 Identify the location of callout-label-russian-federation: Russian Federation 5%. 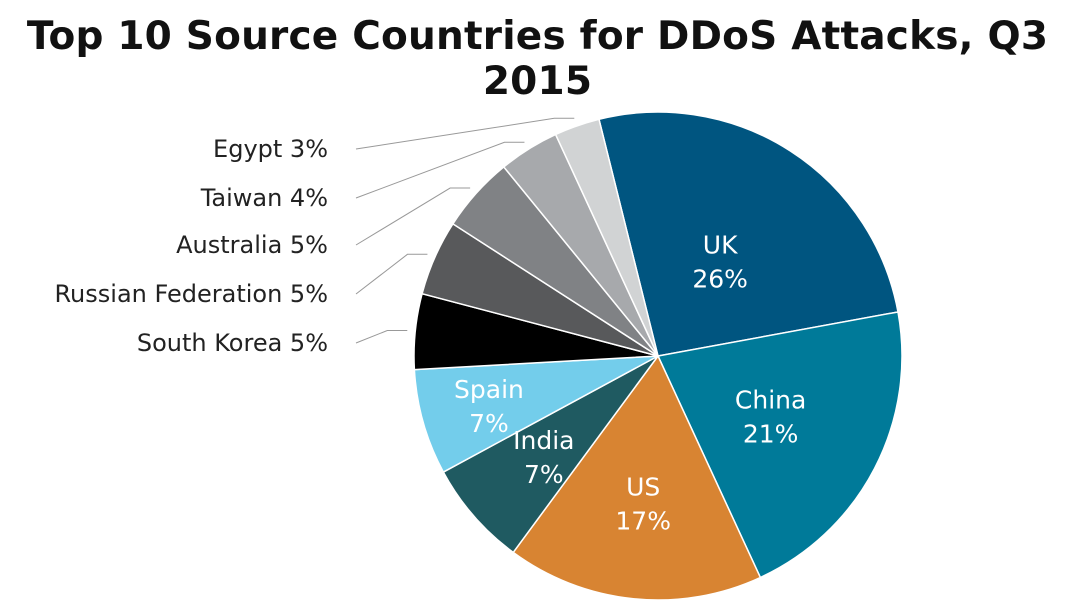
(191, 294).